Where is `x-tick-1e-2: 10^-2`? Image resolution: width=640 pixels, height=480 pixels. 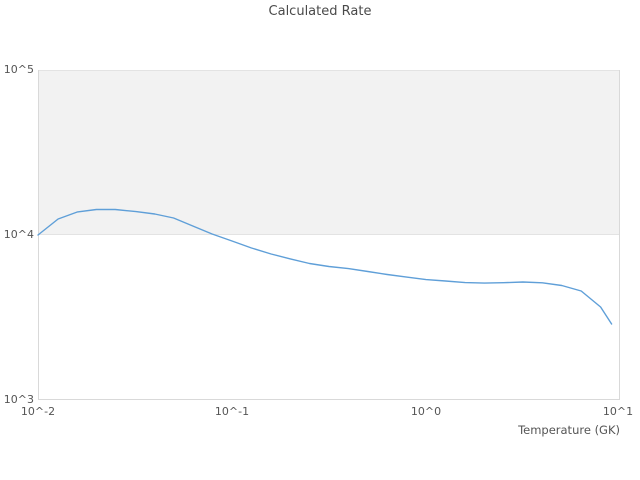
x-tick-1e-2: 10^-2 is located at coordinates (38, 411).